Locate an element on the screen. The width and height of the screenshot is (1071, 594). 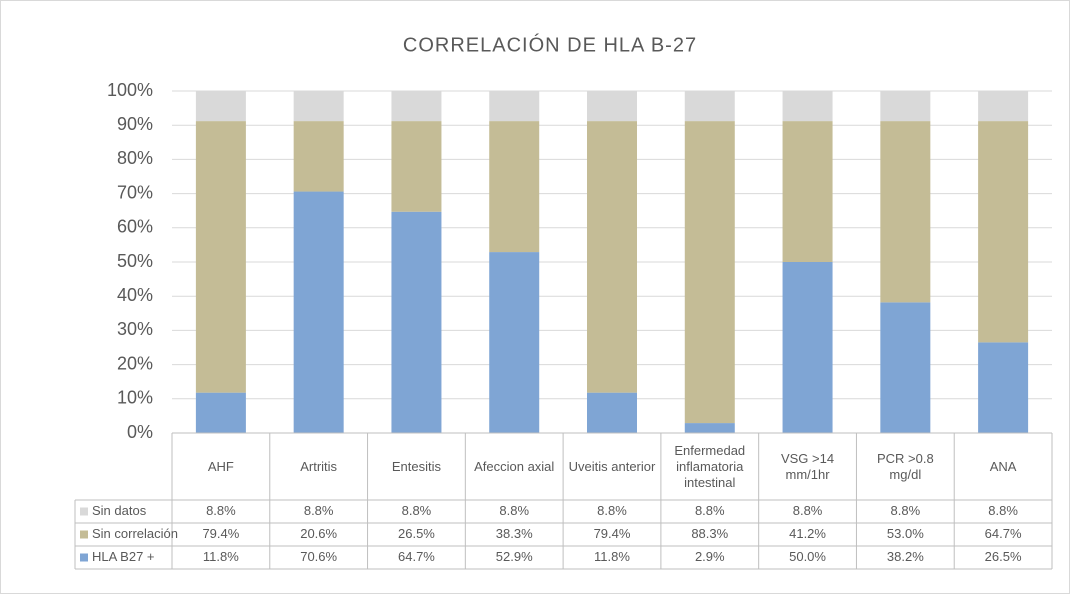
x-tick-label: VSG >14 mm/1hr is located at coordinates (807, 466).